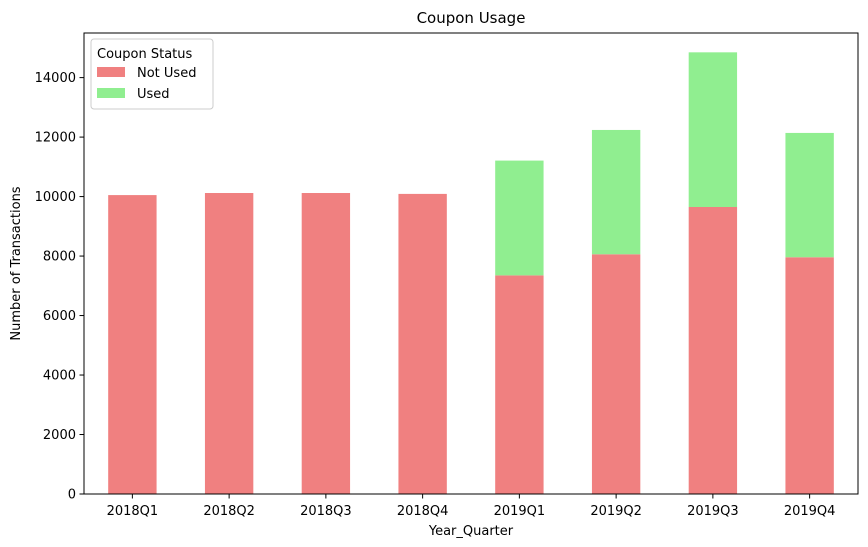  Describe the element at coordinates (713, 350) in the screenshot. I see `bar-not-used-2019q3` at that location.